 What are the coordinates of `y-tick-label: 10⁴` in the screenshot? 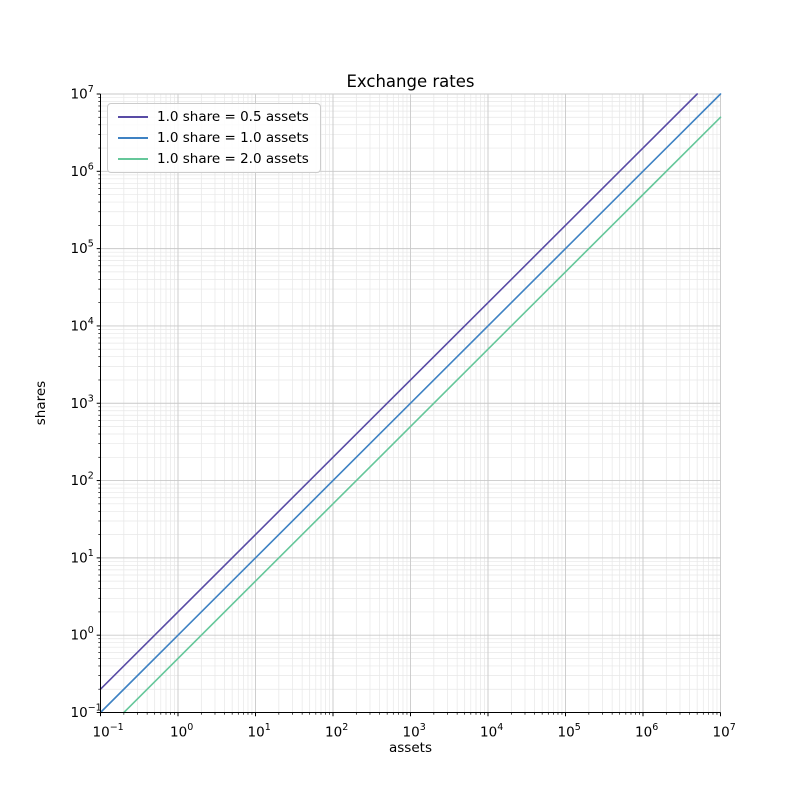 It's located at (82, 325).